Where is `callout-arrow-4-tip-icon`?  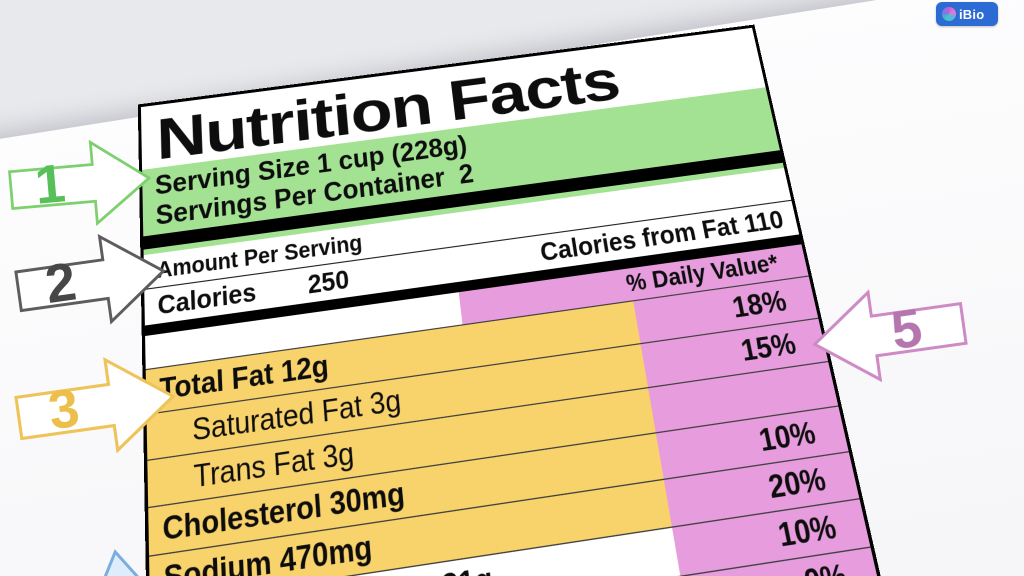 callout-arrow-4-tip-icon is located at coordinates (116, 559).